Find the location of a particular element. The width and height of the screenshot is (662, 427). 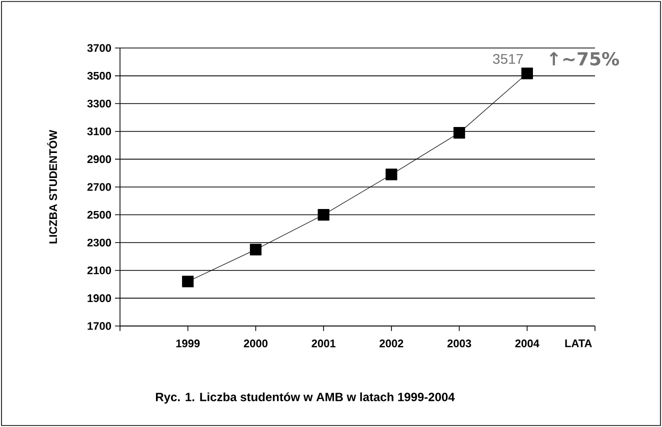

y-tick-label: 3700 is located at coordinates (99, 48).